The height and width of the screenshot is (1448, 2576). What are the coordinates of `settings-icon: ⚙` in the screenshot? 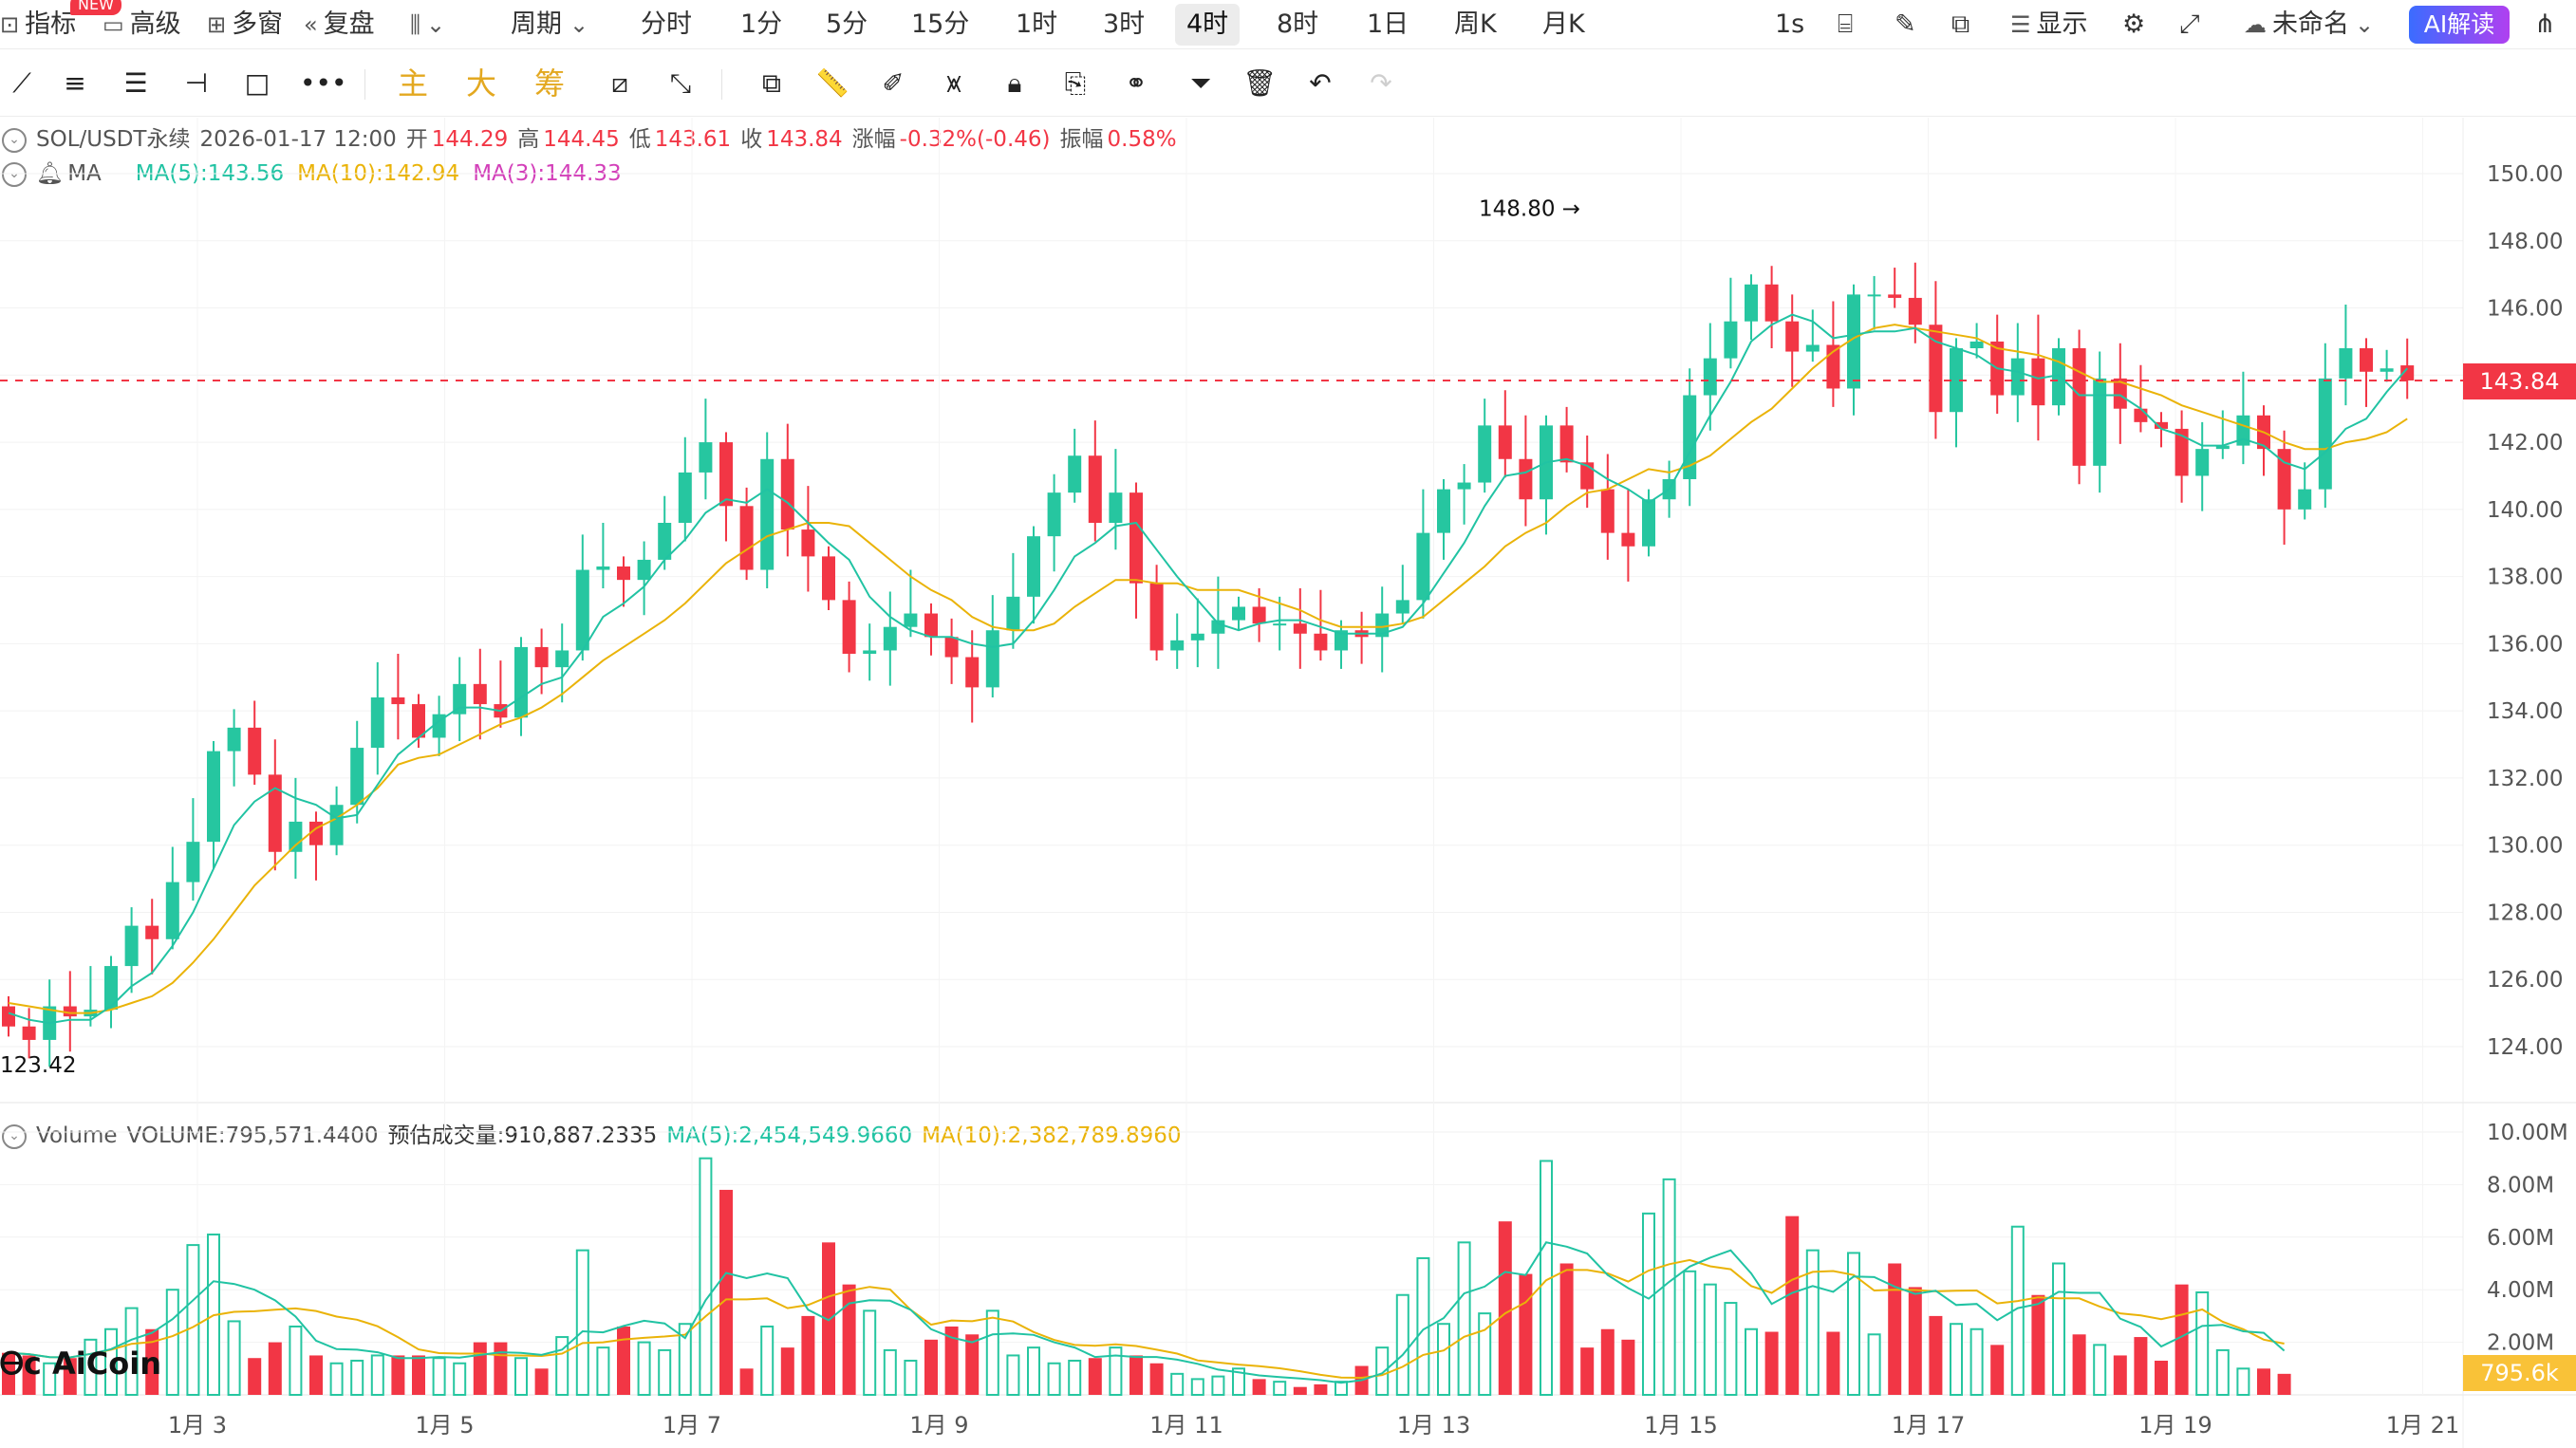 It's located at (2134, 24).